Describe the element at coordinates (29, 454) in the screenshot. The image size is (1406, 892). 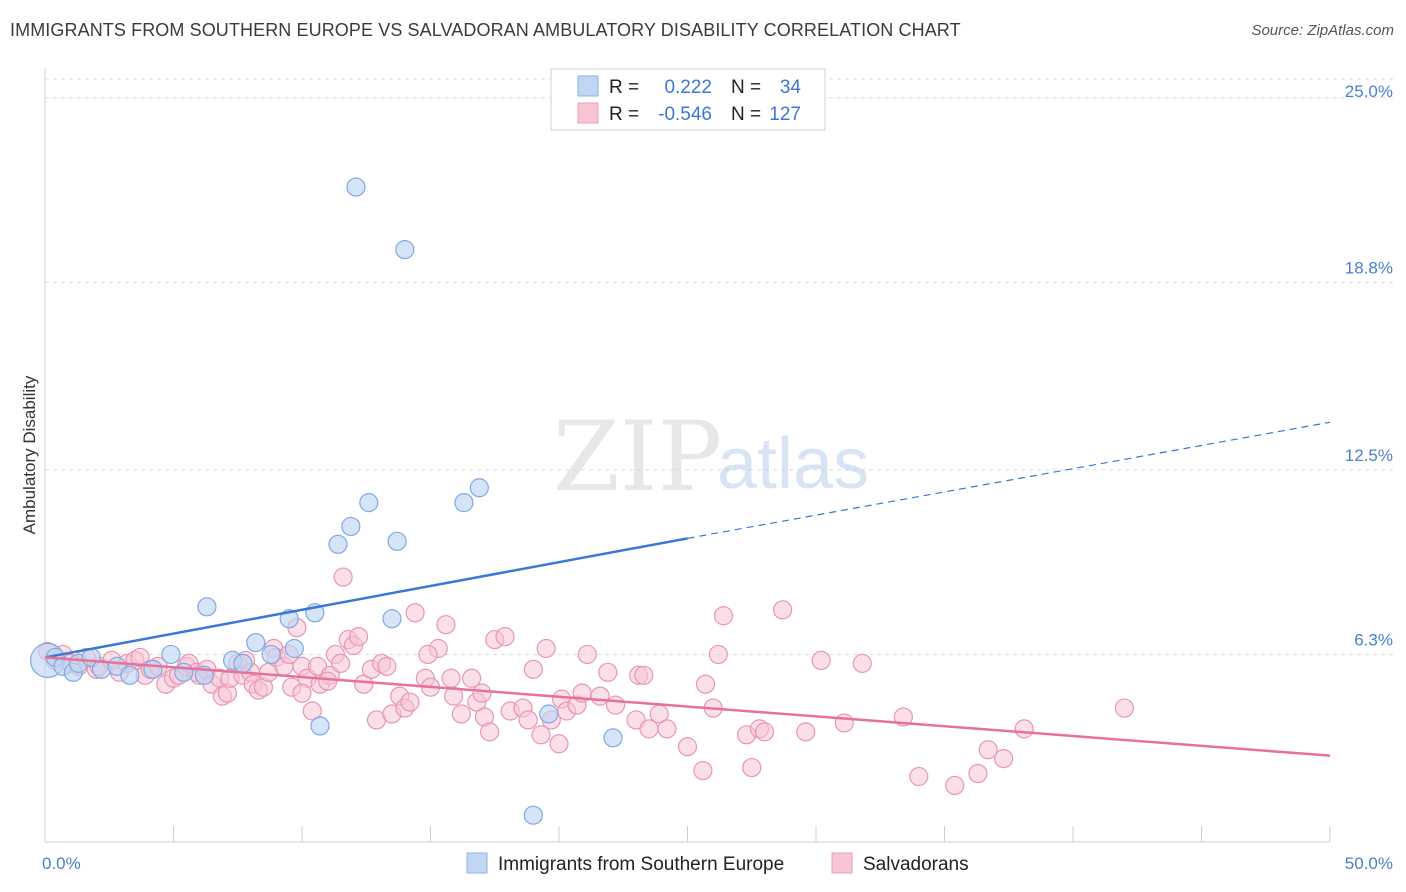
I see `y-axis-label: Ambulatory Disability` at that location.